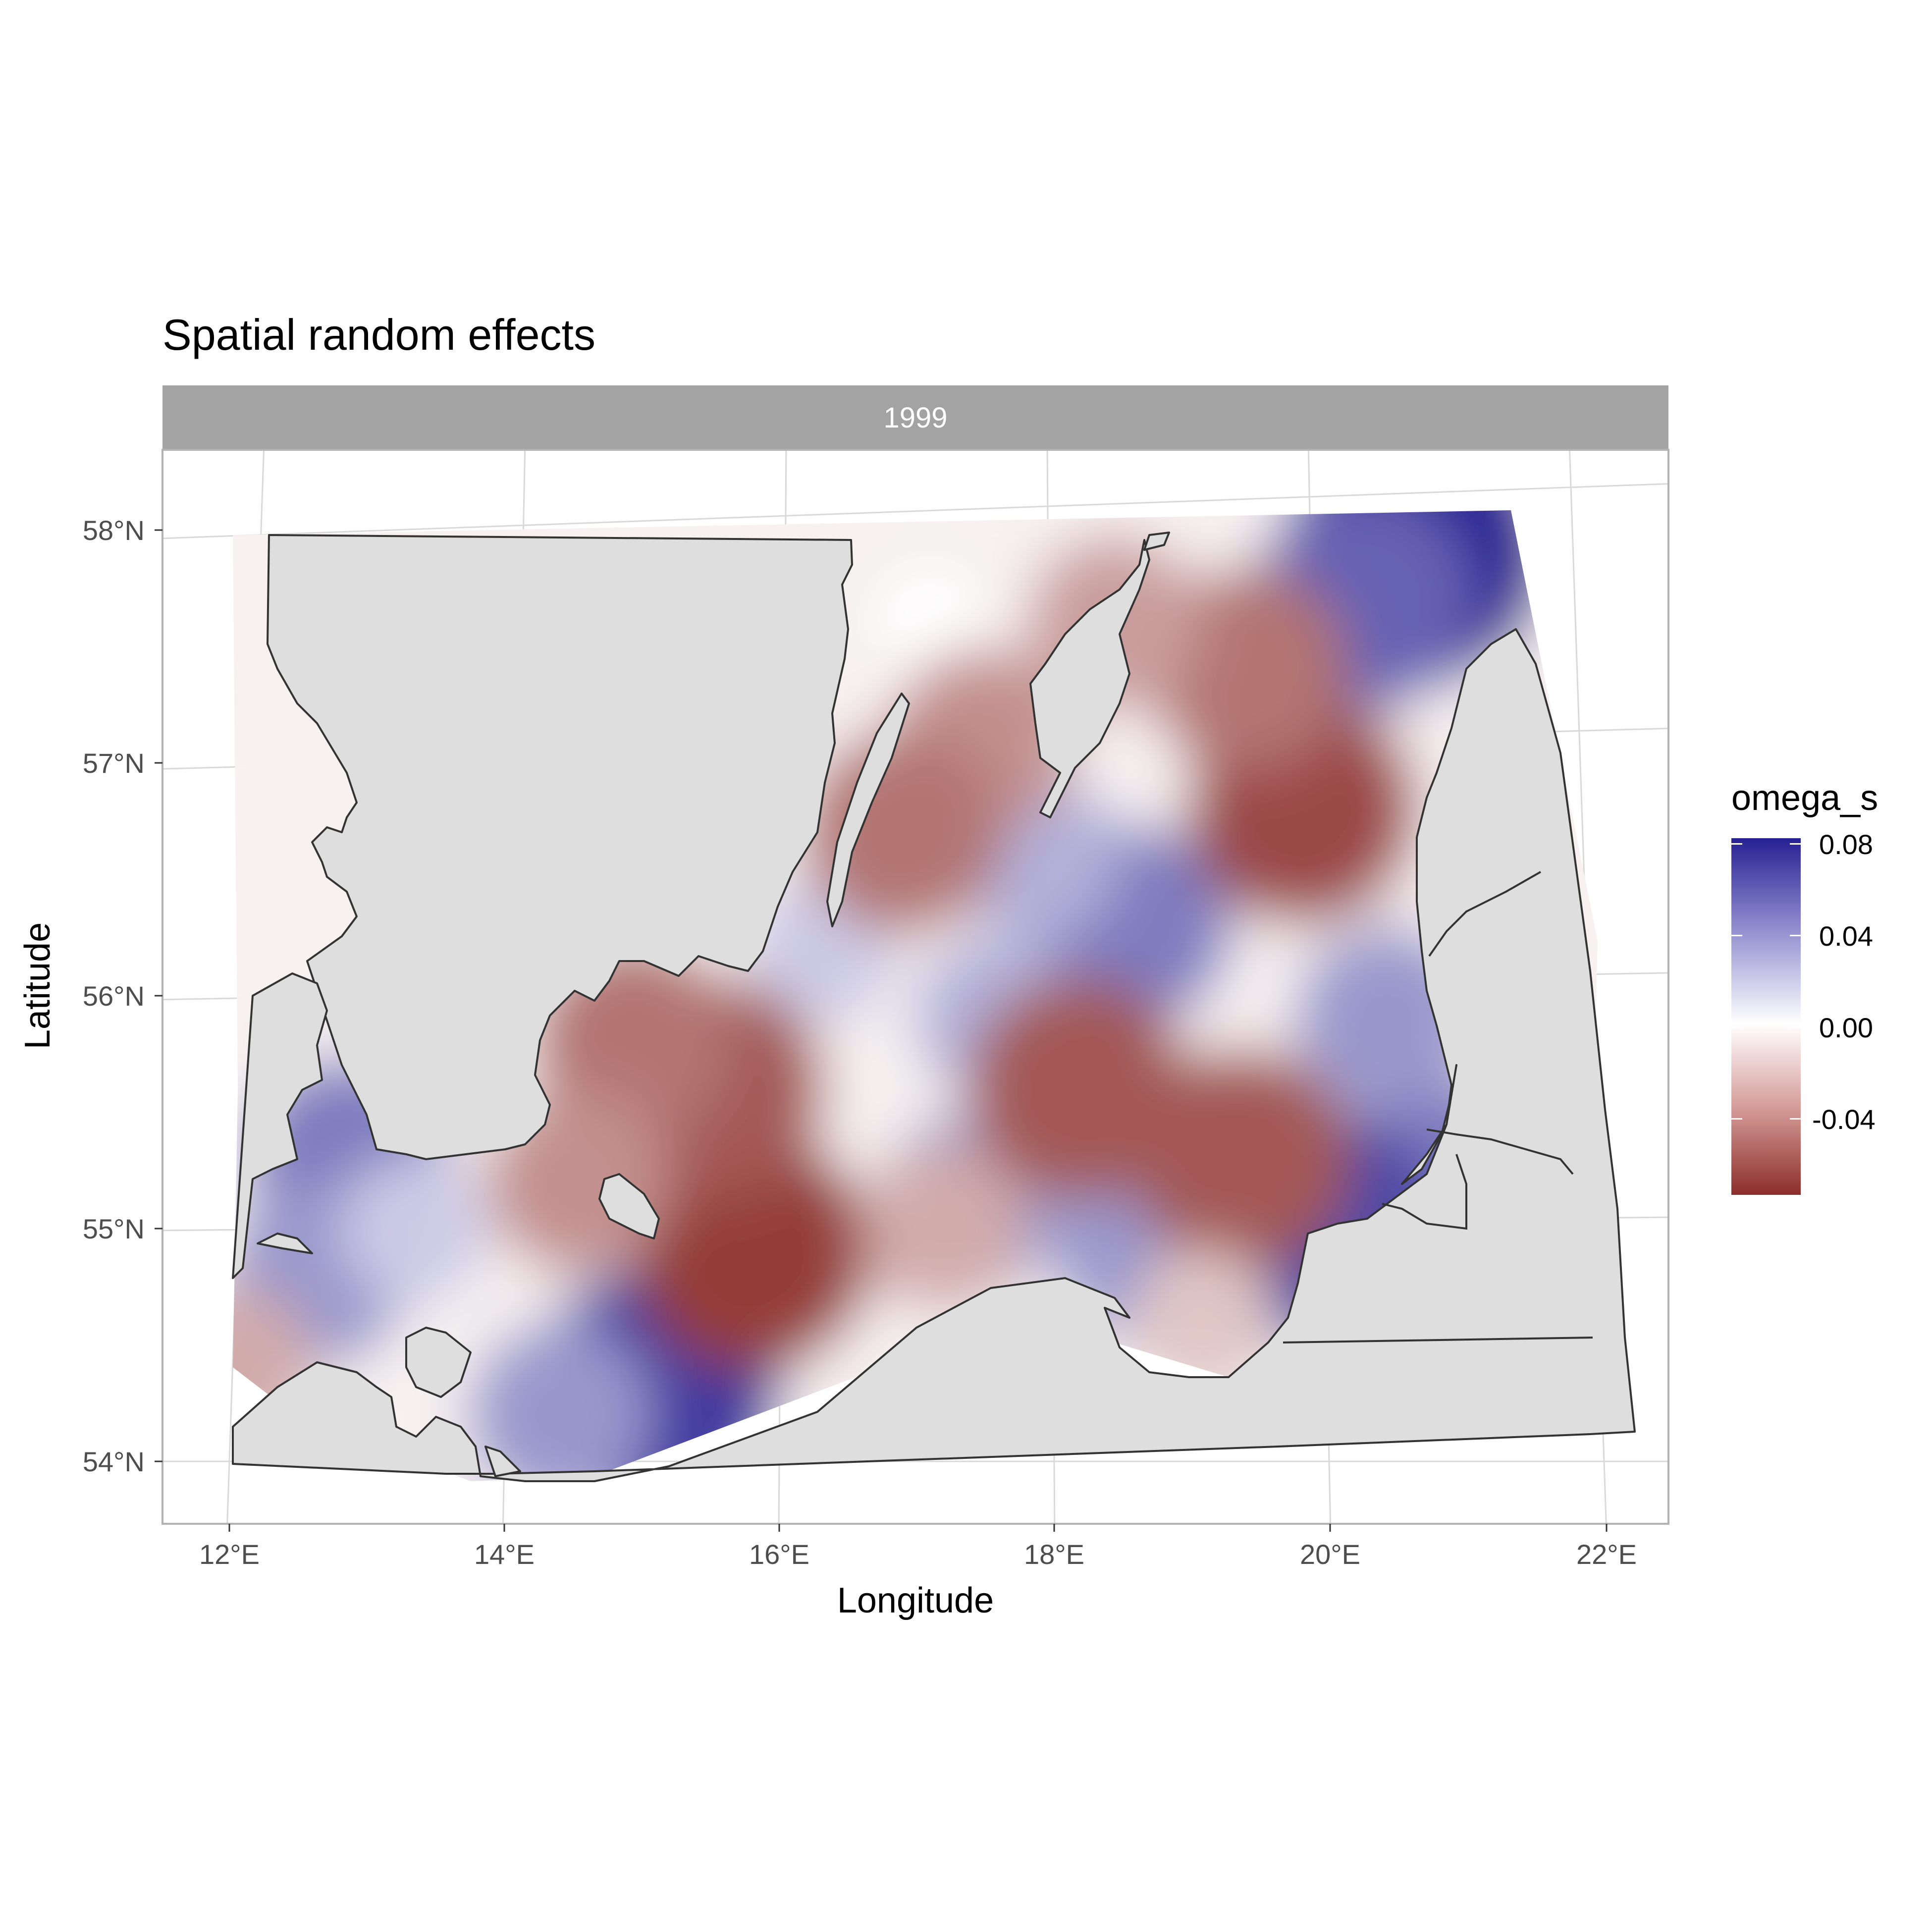  I want to click on legend-colorbar, so click(1766, 1016).